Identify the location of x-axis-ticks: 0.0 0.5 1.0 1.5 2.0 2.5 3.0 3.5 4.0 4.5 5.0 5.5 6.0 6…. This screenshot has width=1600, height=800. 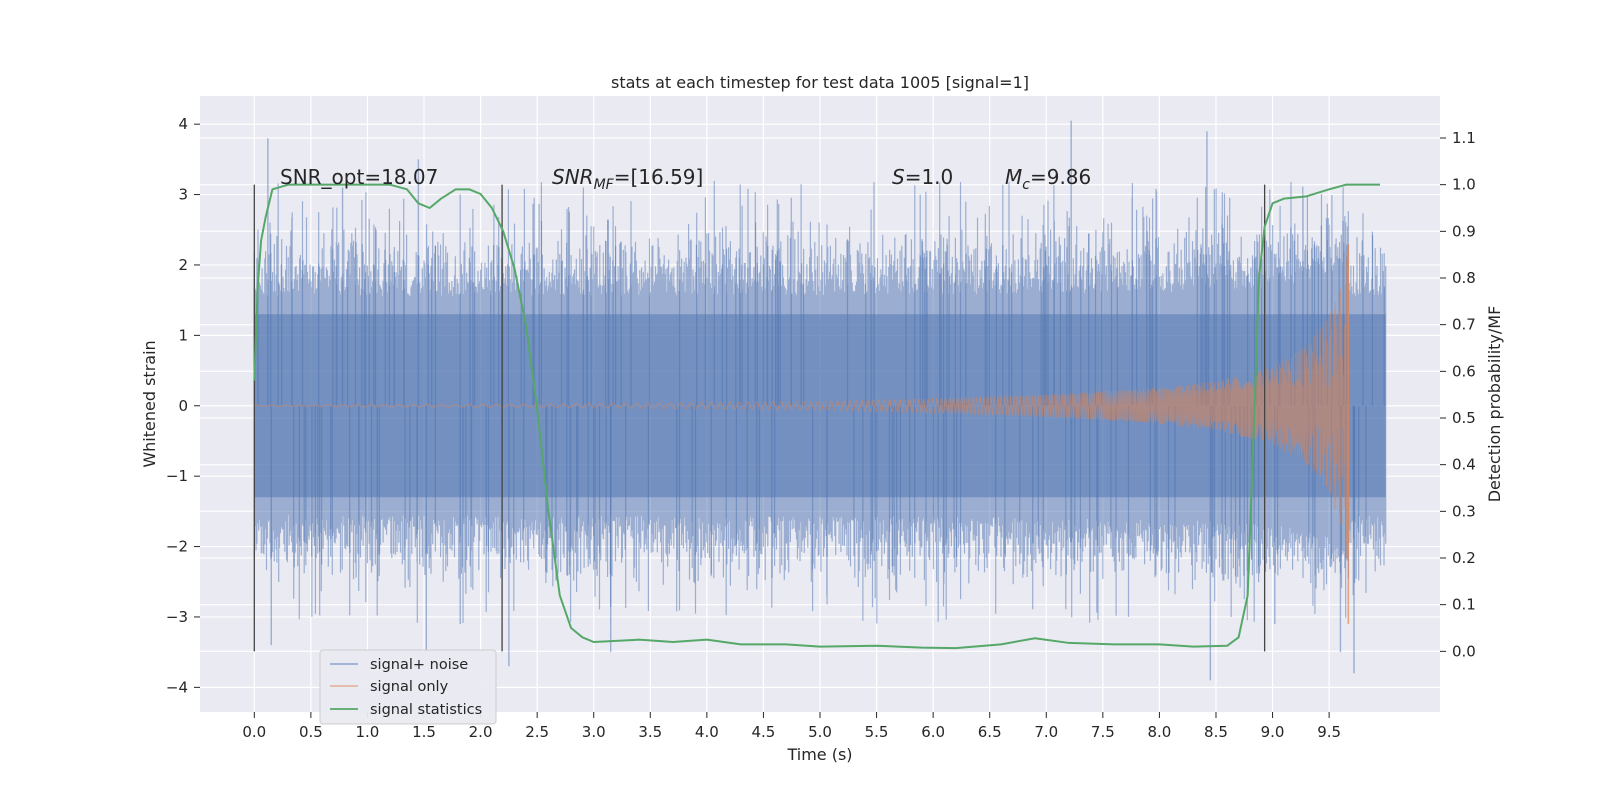
(791, 726).